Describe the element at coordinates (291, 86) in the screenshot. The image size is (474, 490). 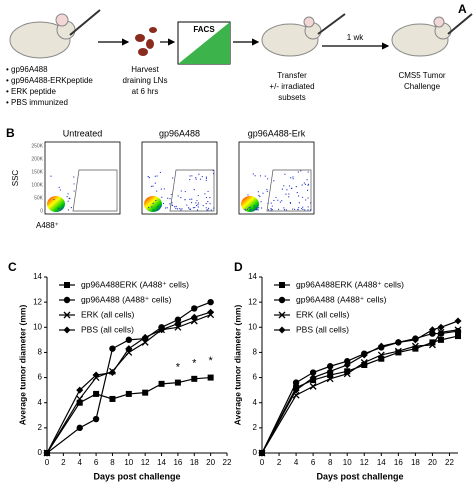
I see `step-text: +/- irradiated` at that location.